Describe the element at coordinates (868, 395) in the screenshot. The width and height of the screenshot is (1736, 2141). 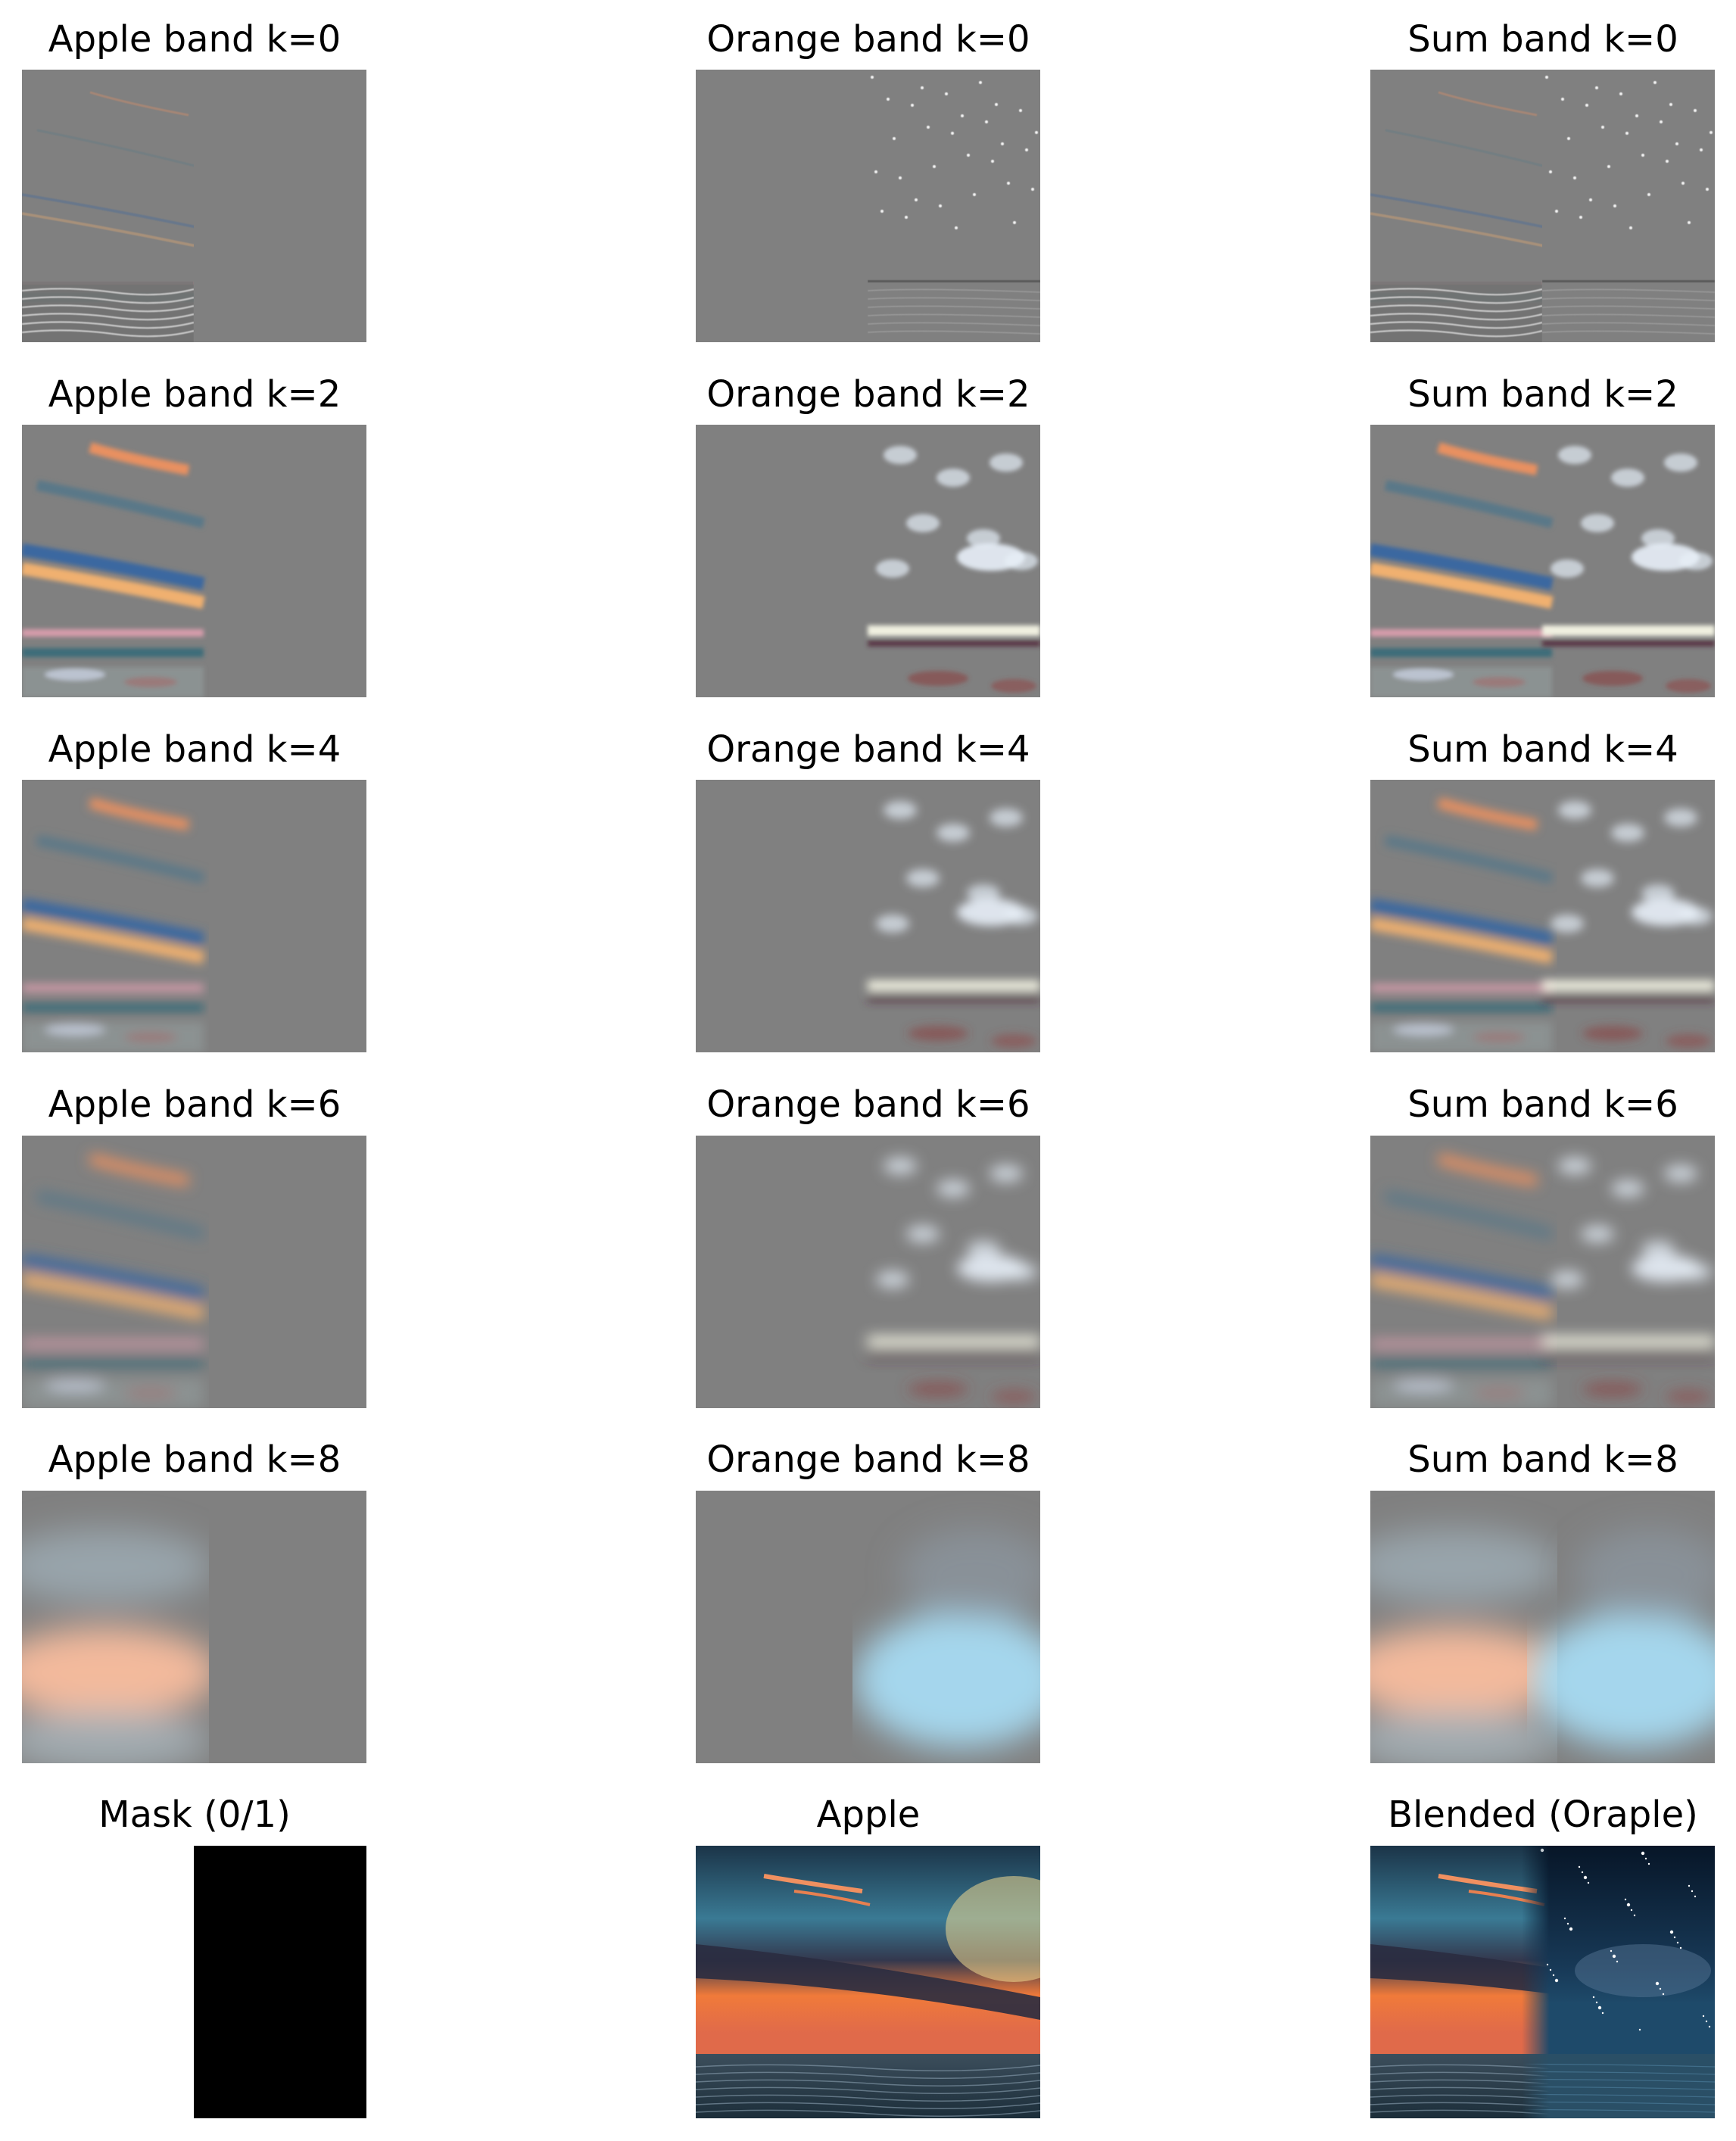
I see `panel-title: Orange band k=2` at that location.